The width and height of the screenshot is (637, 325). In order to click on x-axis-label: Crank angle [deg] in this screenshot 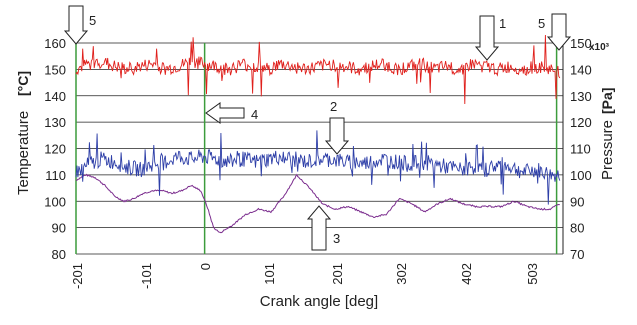, I will do `click(319, 301)`.